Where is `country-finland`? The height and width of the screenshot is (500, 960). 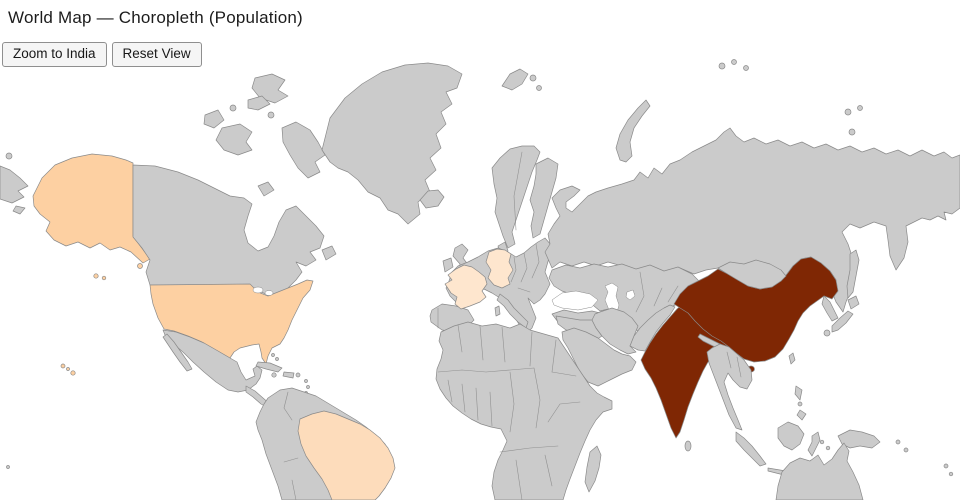
country-finland is located at coordinates (544, 198).